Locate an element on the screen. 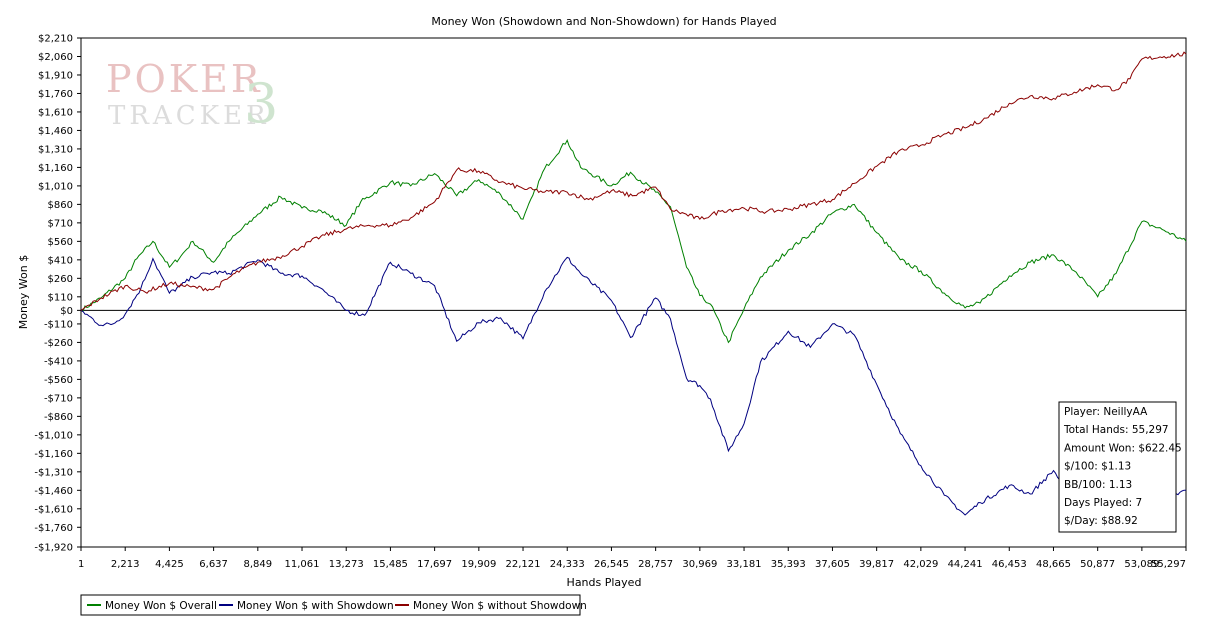 This screenshot has width=1210, height=632. y-tick-label: -$860 is located at coordinates (58, 417).